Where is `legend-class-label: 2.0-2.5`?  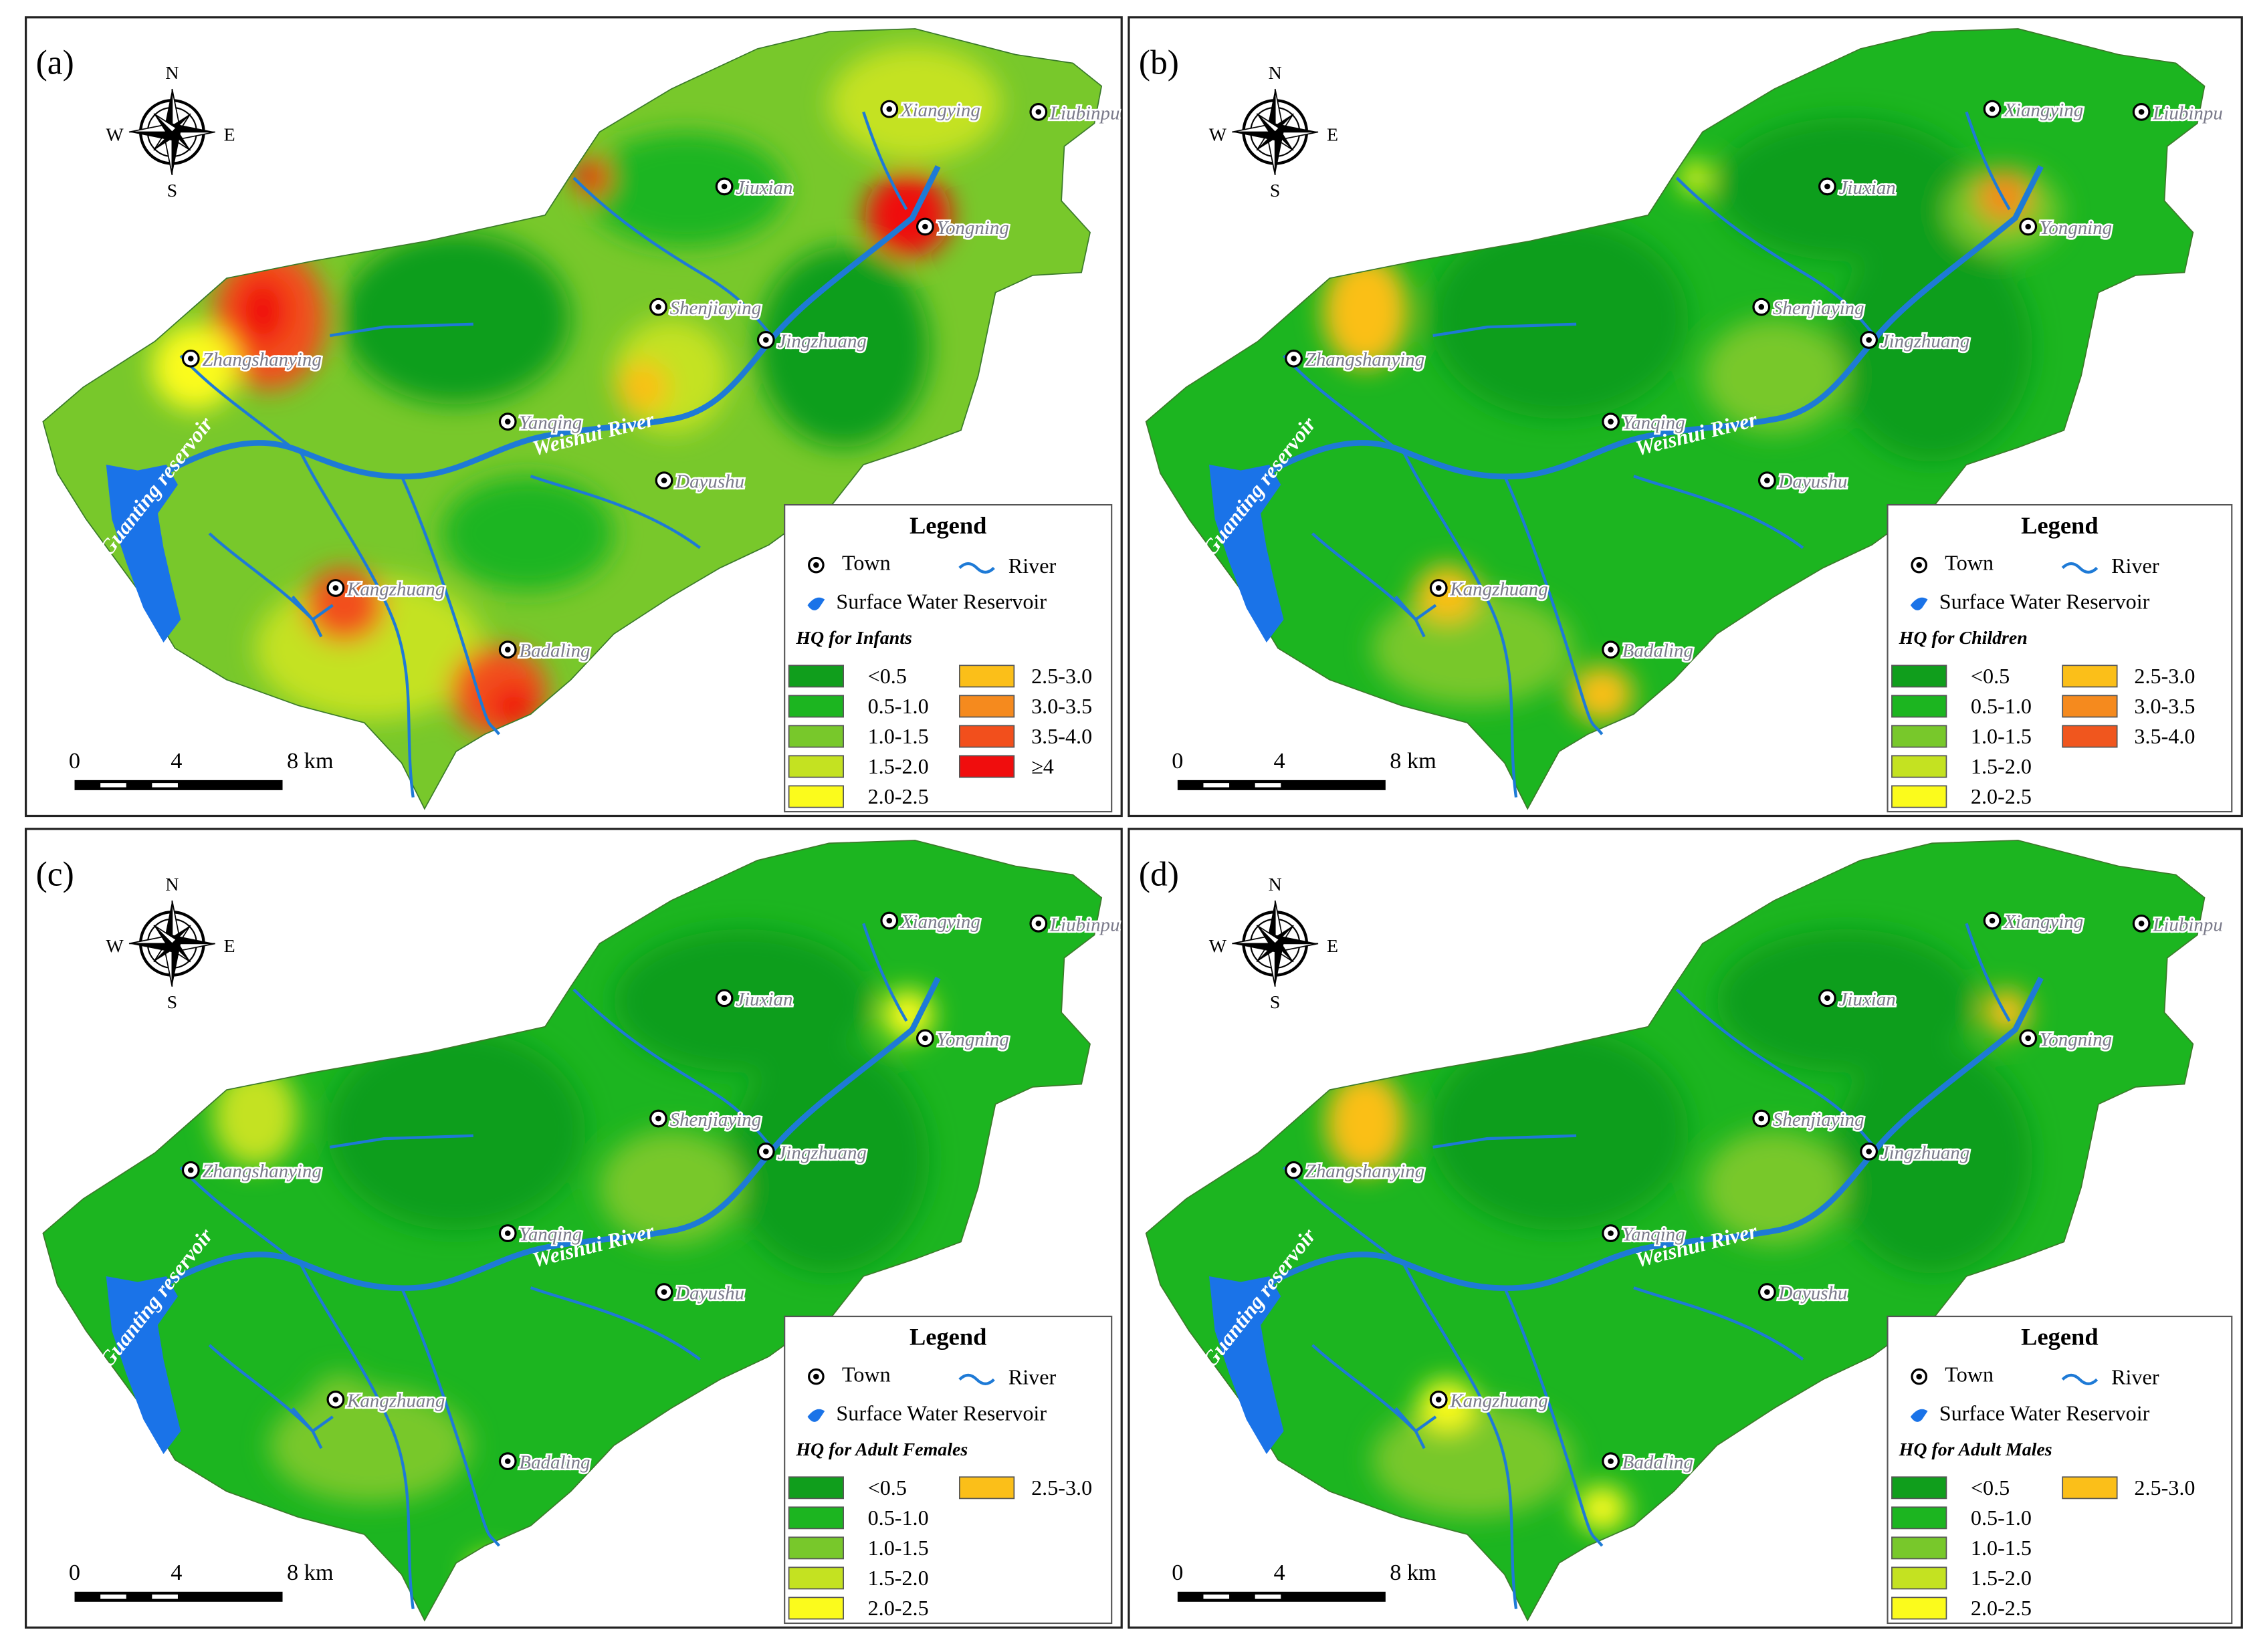
legend-class-label: 2.0-2.5 is located at coordinates (898, 796).